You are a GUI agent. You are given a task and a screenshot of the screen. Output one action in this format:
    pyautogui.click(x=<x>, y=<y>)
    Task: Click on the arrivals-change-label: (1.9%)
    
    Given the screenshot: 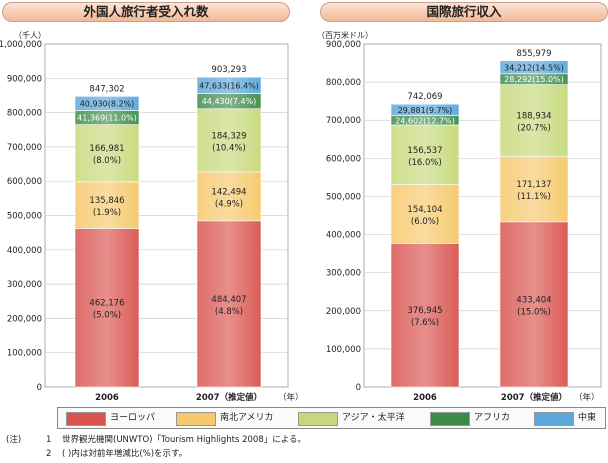 What is the action you would take?
    pyautogui.click(x=107, y=213)
    